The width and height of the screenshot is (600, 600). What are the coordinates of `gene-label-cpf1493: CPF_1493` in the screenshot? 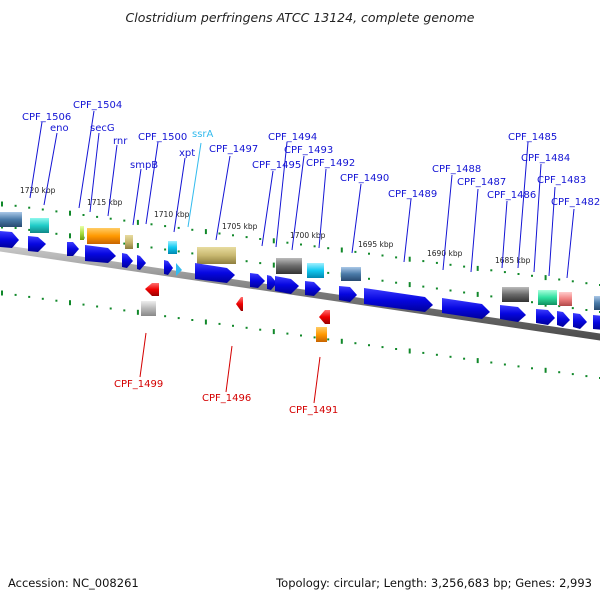 It's located at (308, 150).